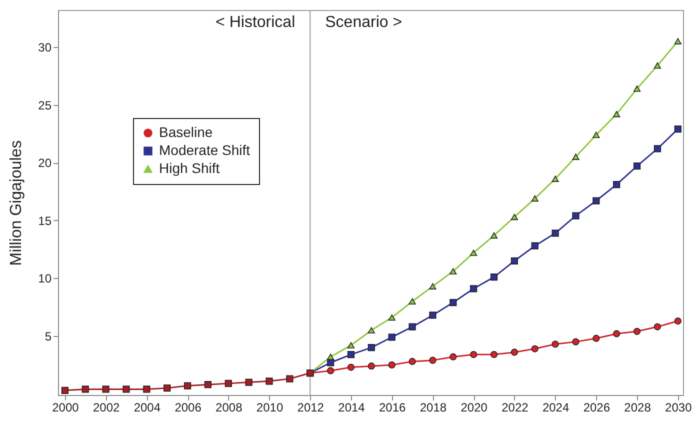  What do you see at coordinates (189, 168) in the screenshot?
I see `legend-label: High Shift` at bounding box center [189, 168].